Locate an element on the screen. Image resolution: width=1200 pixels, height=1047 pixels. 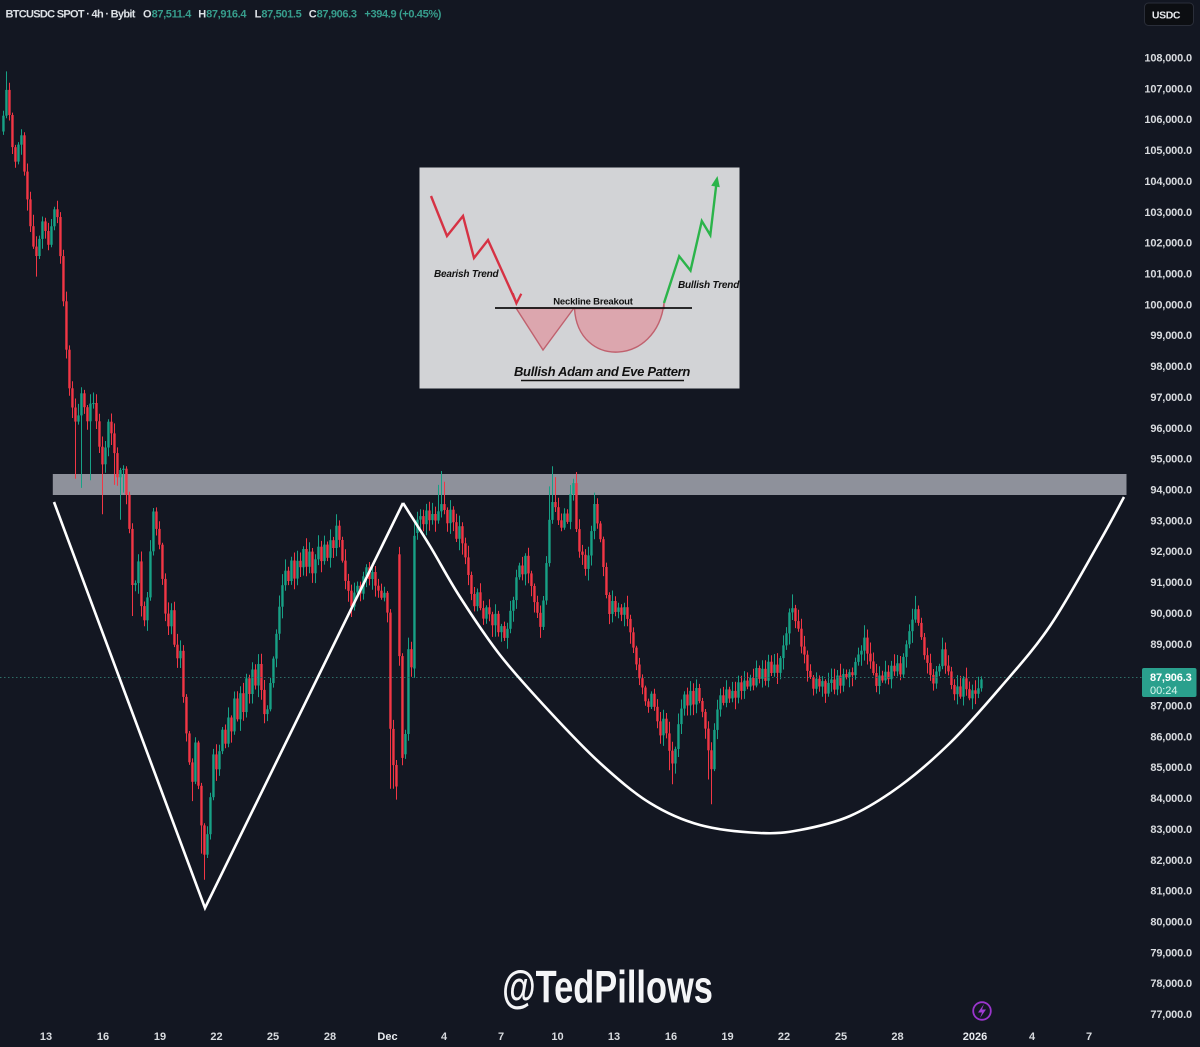
svg-text: 81,000.0 is located at coordinates (1171, 892).